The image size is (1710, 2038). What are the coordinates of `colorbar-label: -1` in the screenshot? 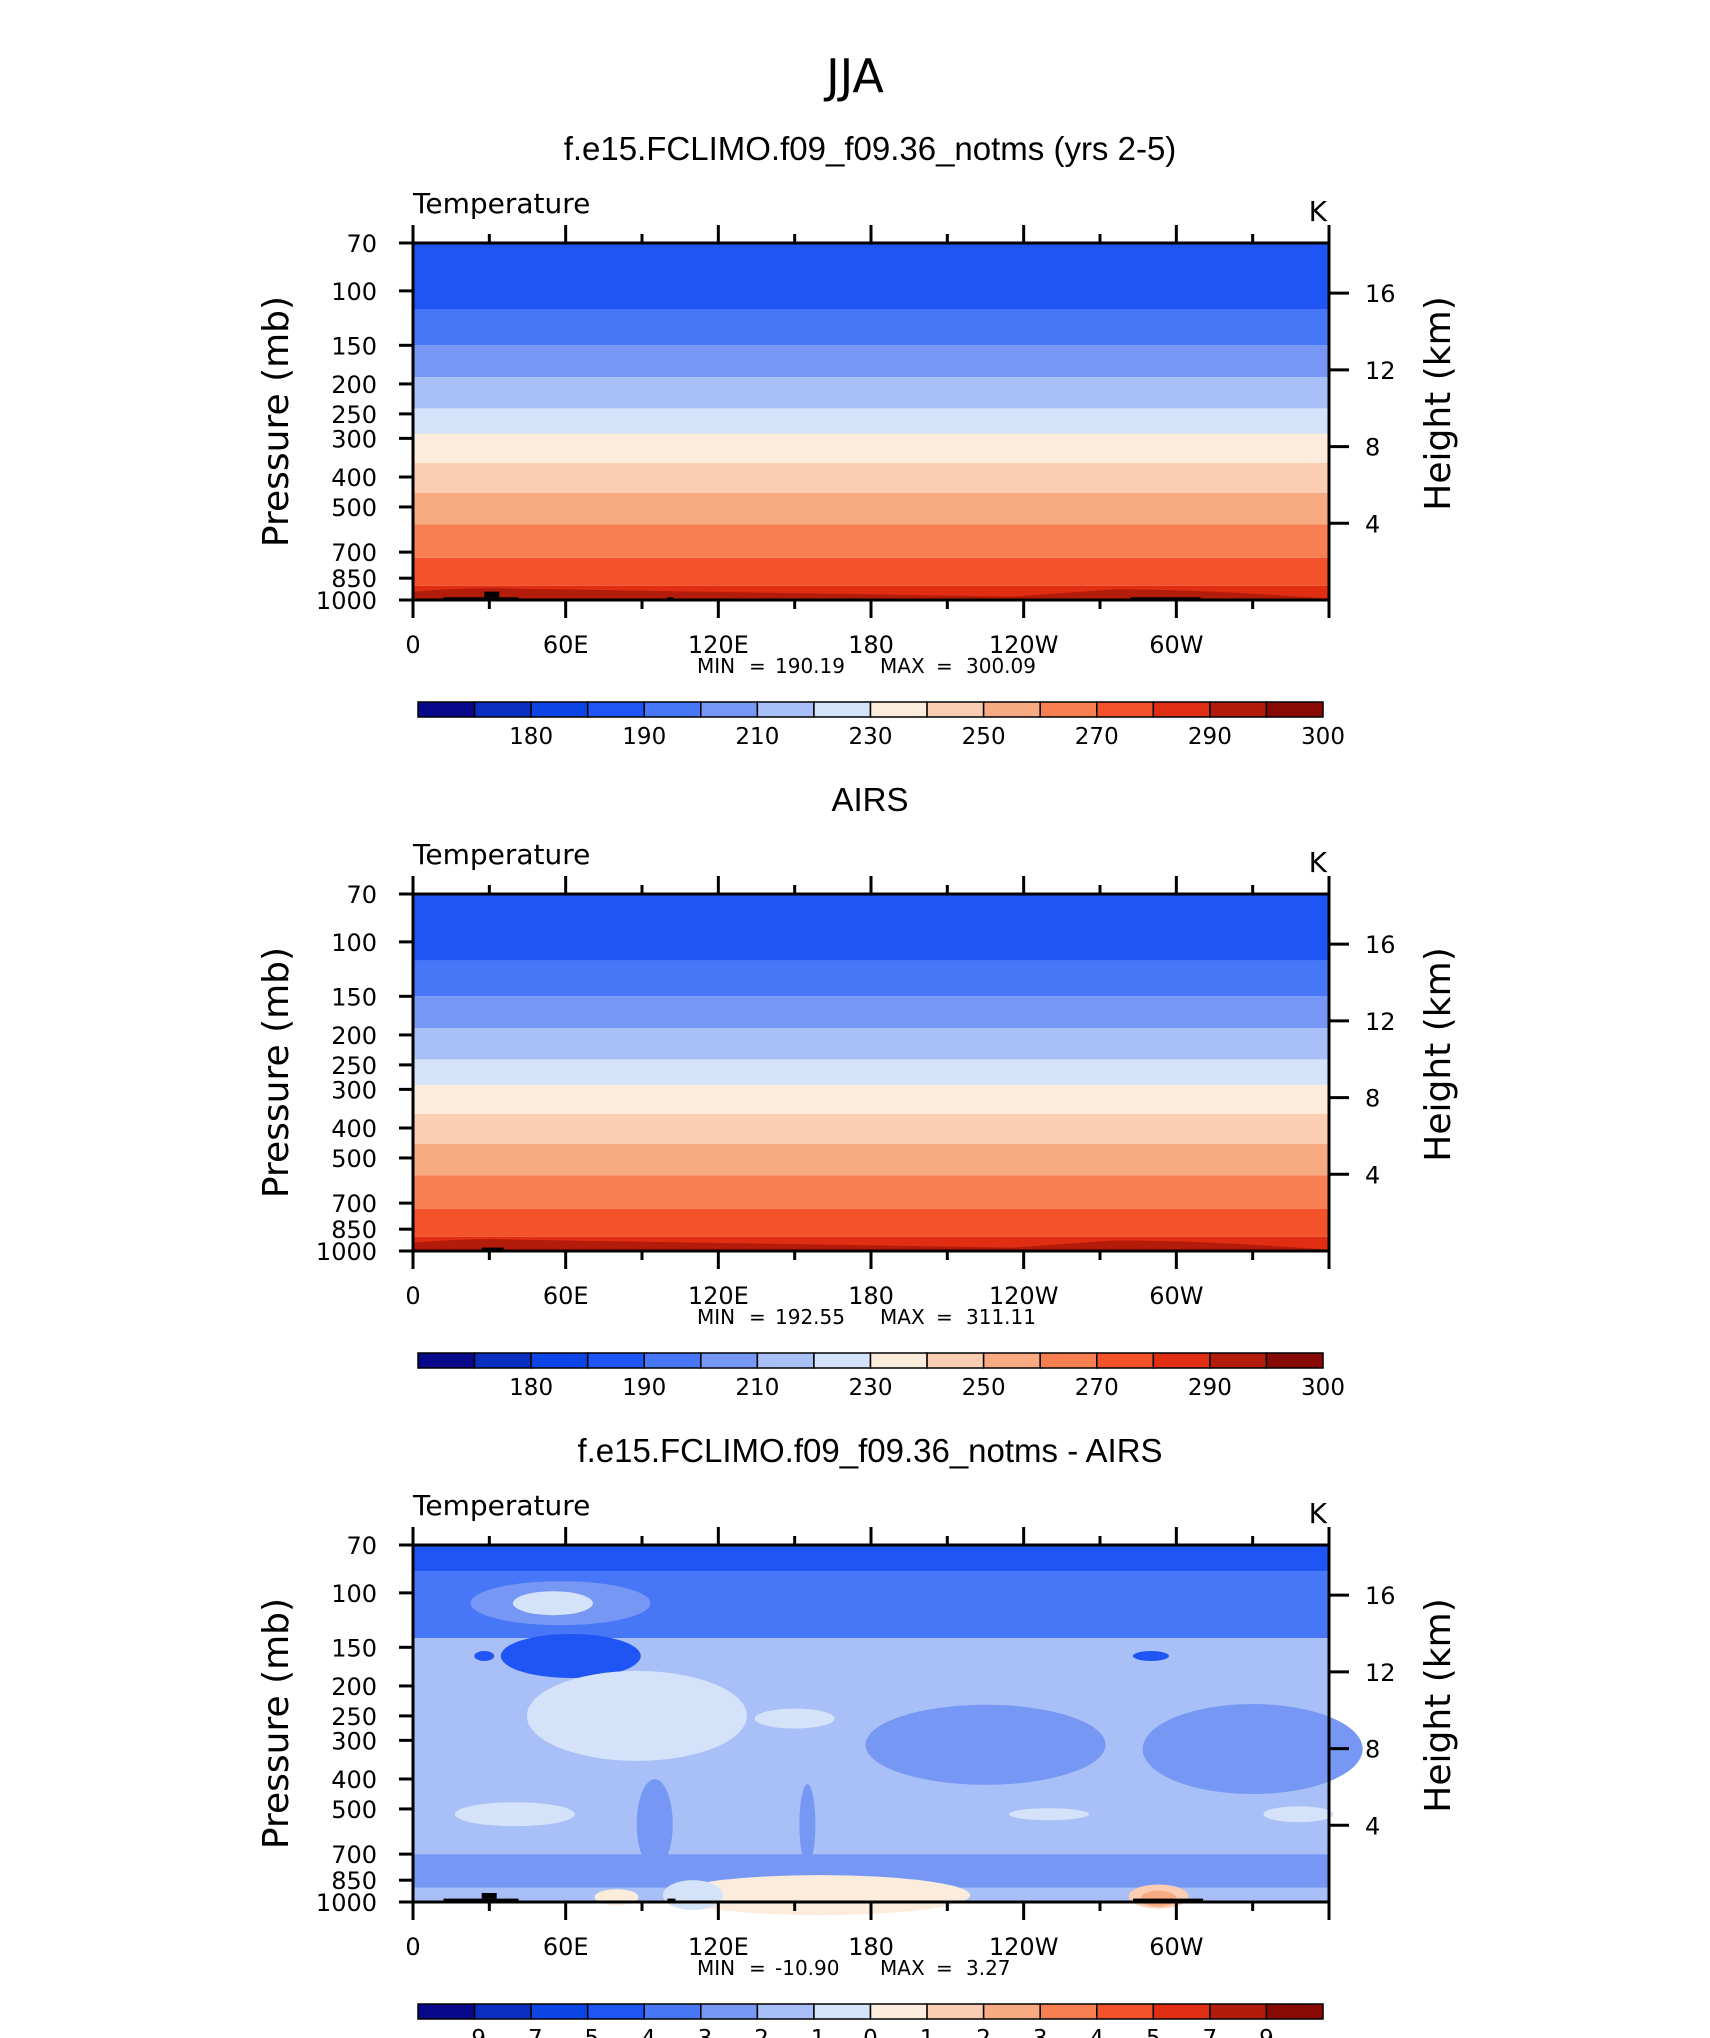 It's located at (813, 2032).